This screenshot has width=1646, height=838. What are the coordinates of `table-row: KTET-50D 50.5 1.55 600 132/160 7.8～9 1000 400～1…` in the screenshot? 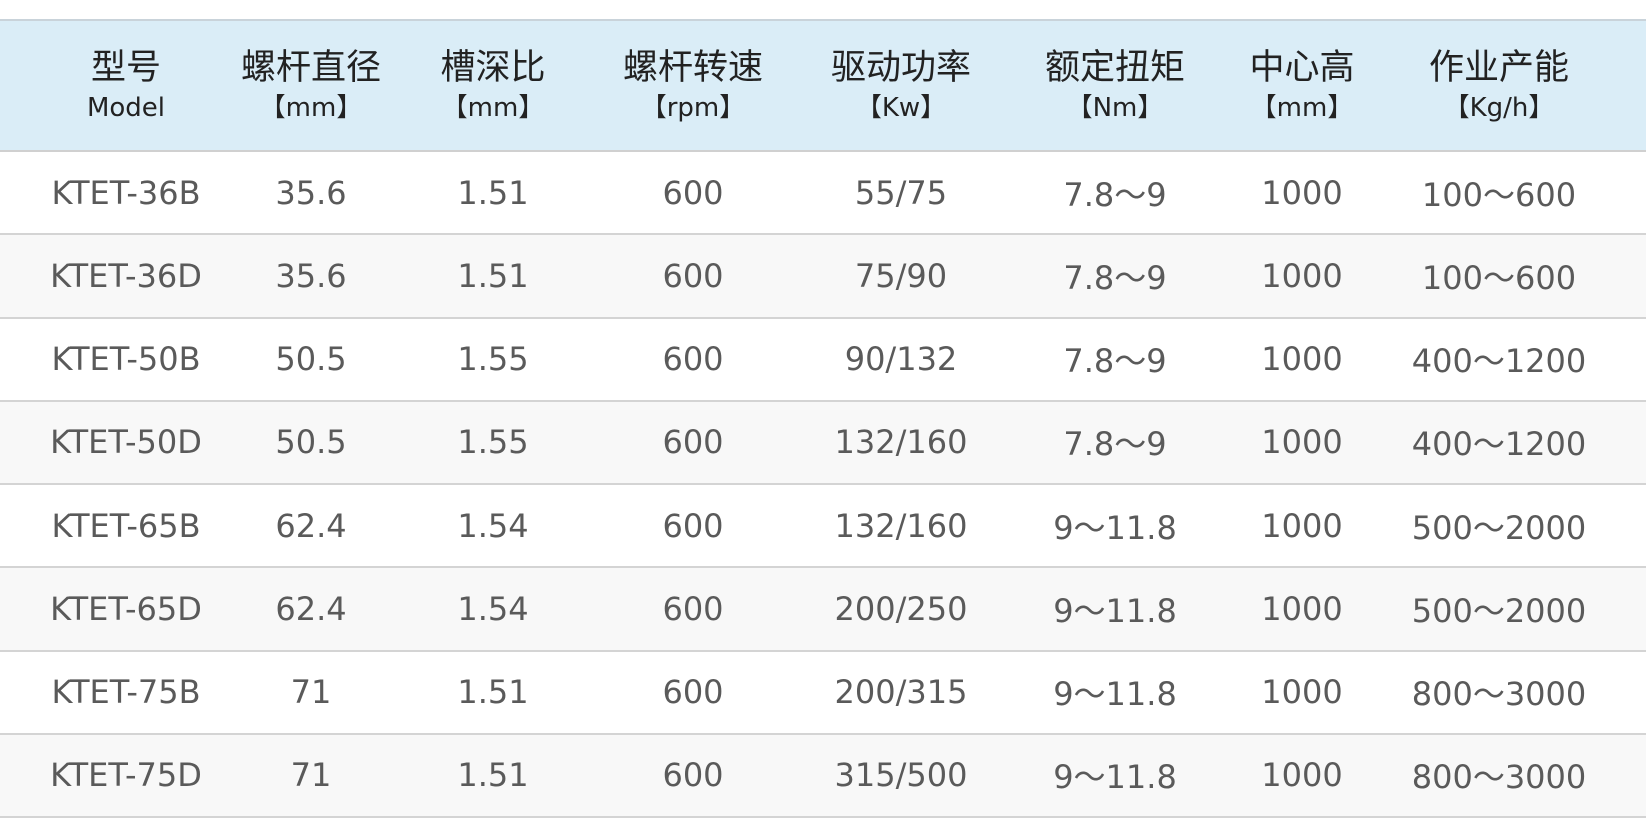 It's located at (823, 443).